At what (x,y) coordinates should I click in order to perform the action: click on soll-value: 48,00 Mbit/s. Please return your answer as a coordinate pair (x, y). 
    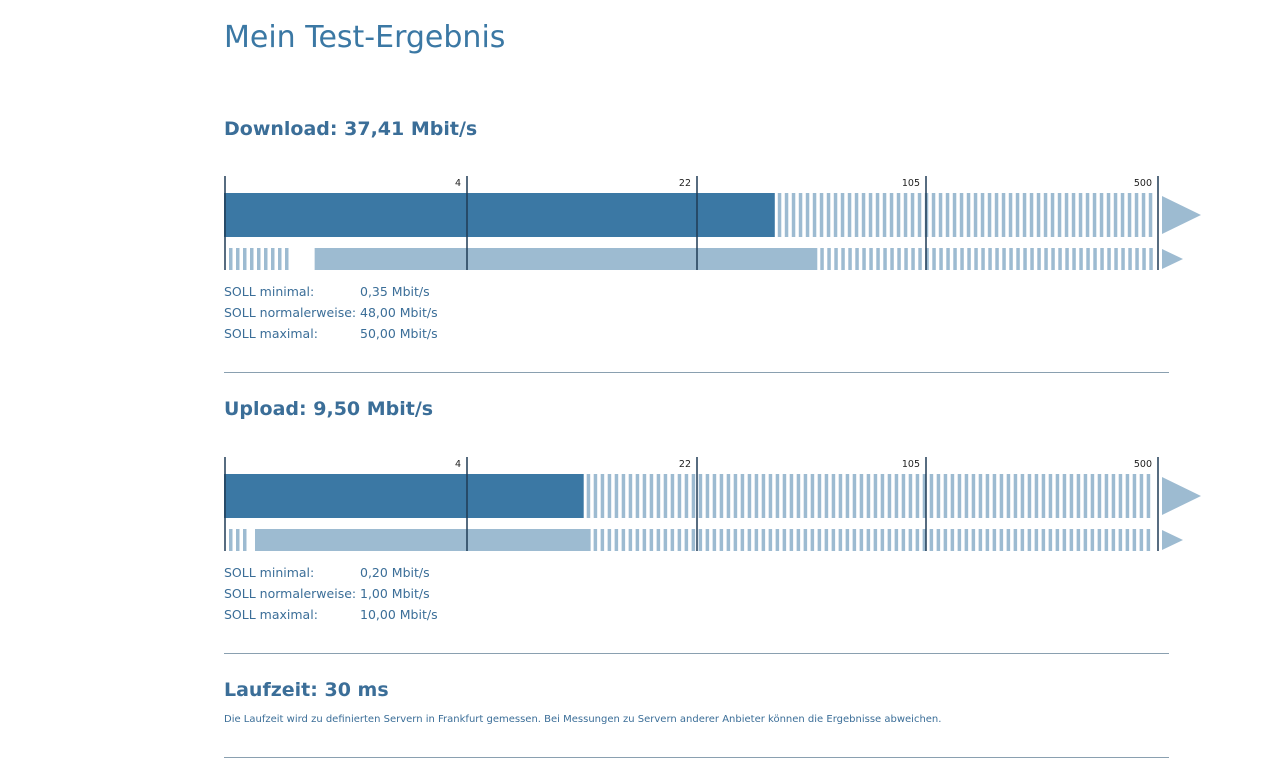
    Looking at the image, I should click on (399, 312).